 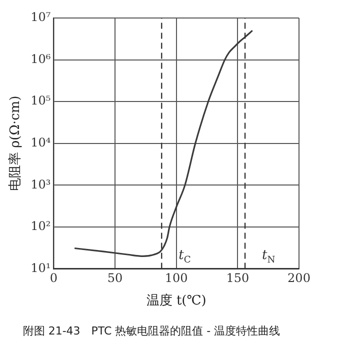 I want to click on y-tick-label: 10⁶, so click(x=40, y=59).